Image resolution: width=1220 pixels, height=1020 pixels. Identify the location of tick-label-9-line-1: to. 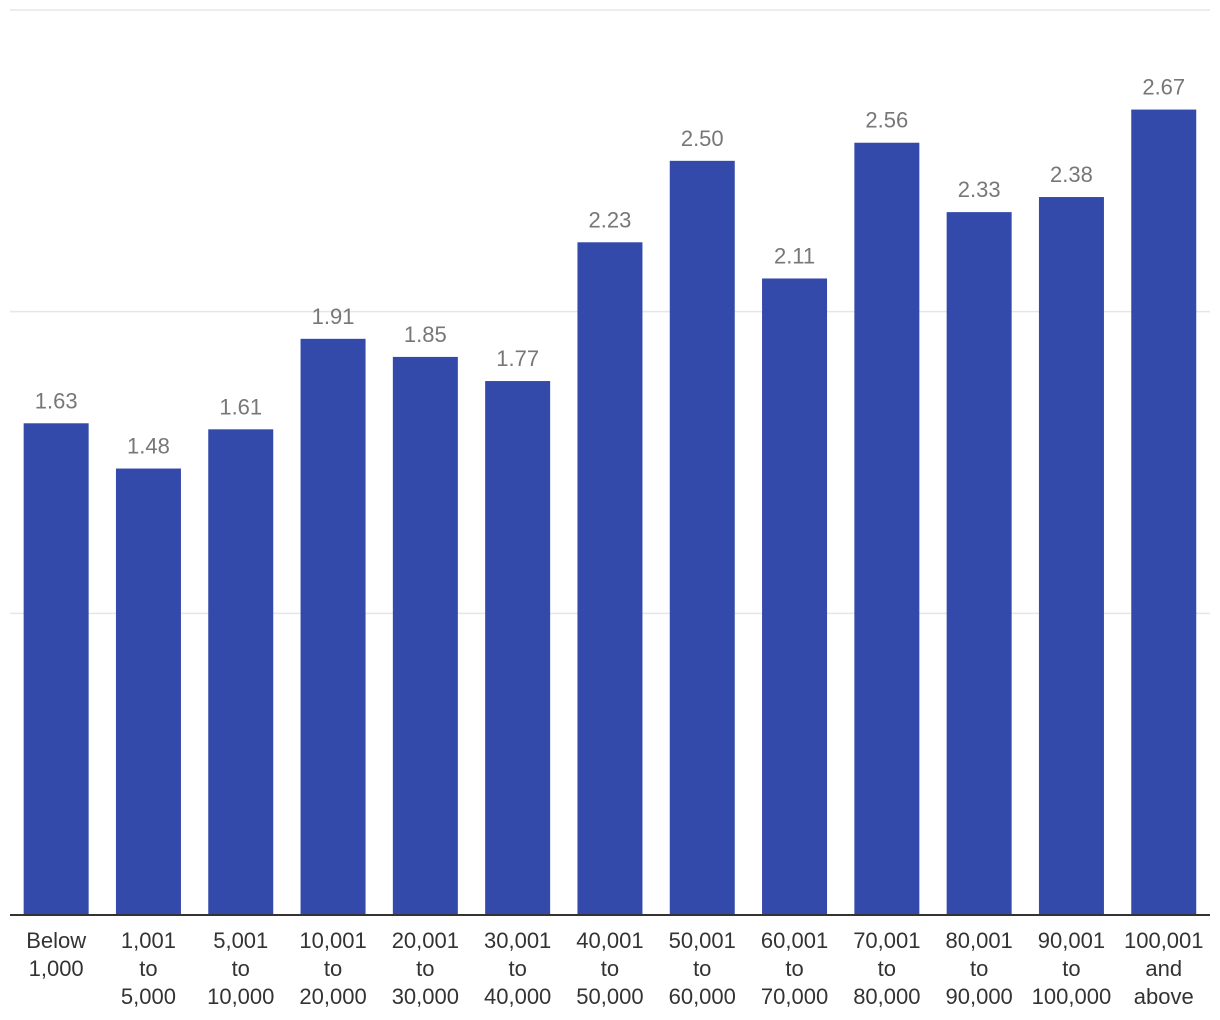
(887, 968).